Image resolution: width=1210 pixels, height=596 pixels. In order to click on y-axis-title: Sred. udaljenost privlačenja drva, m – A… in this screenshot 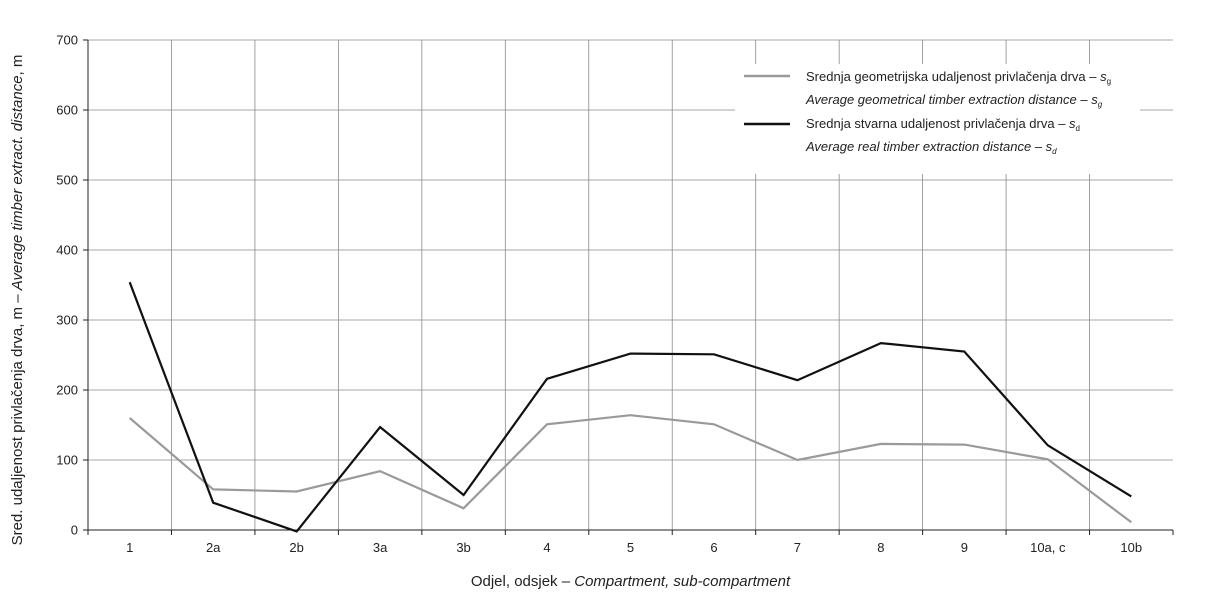, I will do `click(17, 300)`.